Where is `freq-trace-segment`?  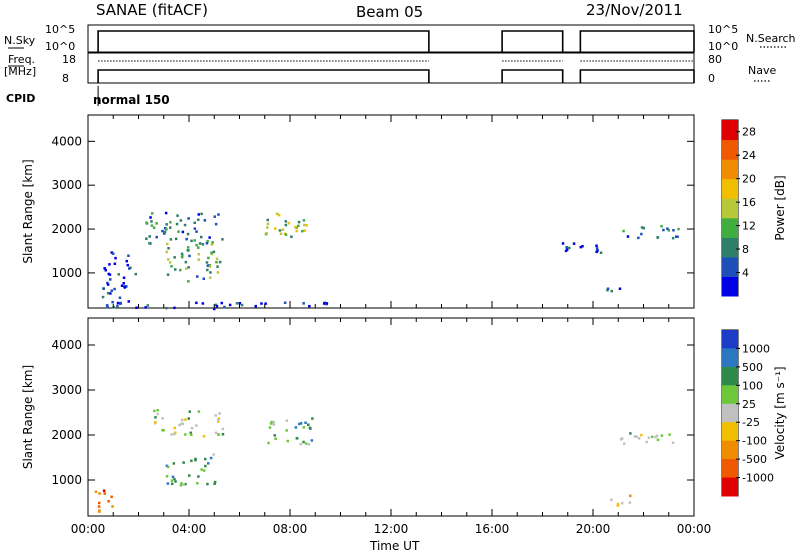 freq-trace-segment is located at coordinates (532, 76).